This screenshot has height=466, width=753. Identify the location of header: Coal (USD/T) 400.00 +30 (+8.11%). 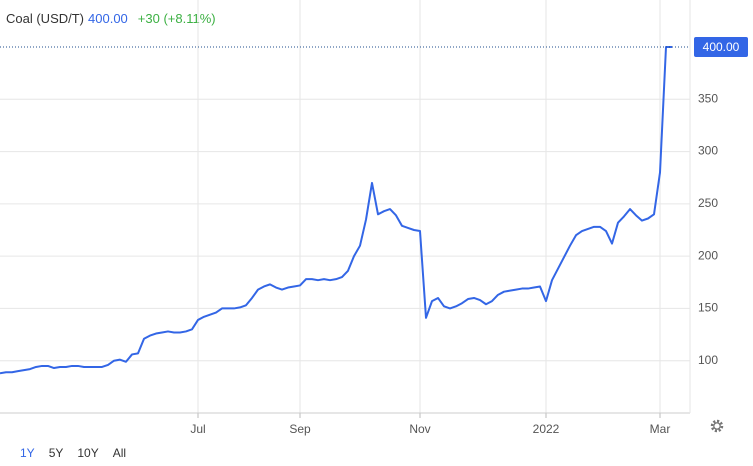
(111, 18).